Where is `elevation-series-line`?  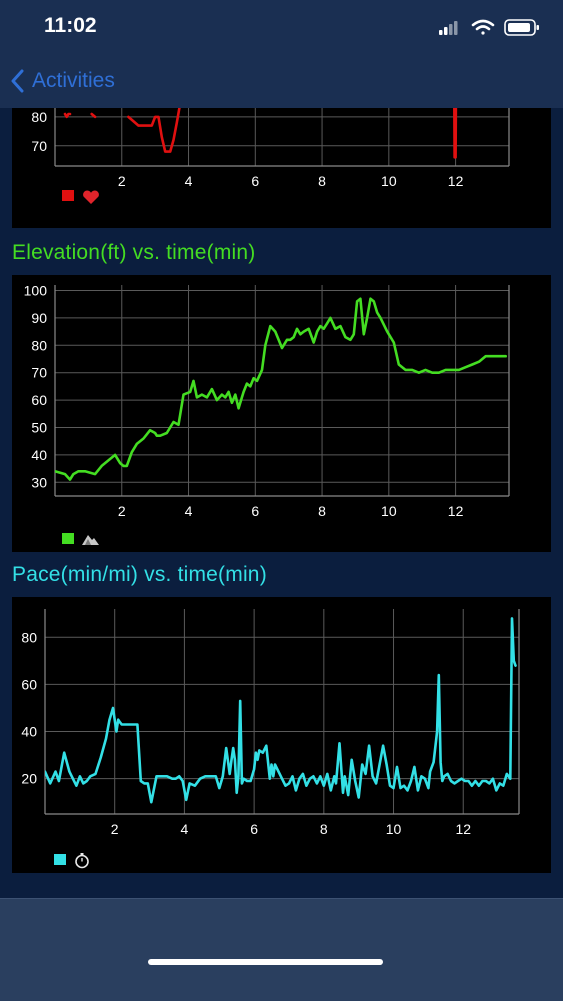 elevation-series-line is located at coordinates (281, 389).